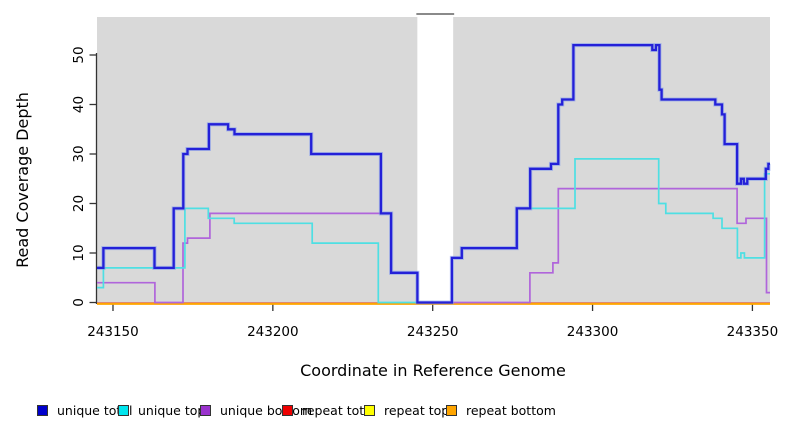 The width and height of the screenshot is (792, 432). Describe the element at coordinates (95, 410) in the screenshot. I see `legend-label: unique total` at that location.